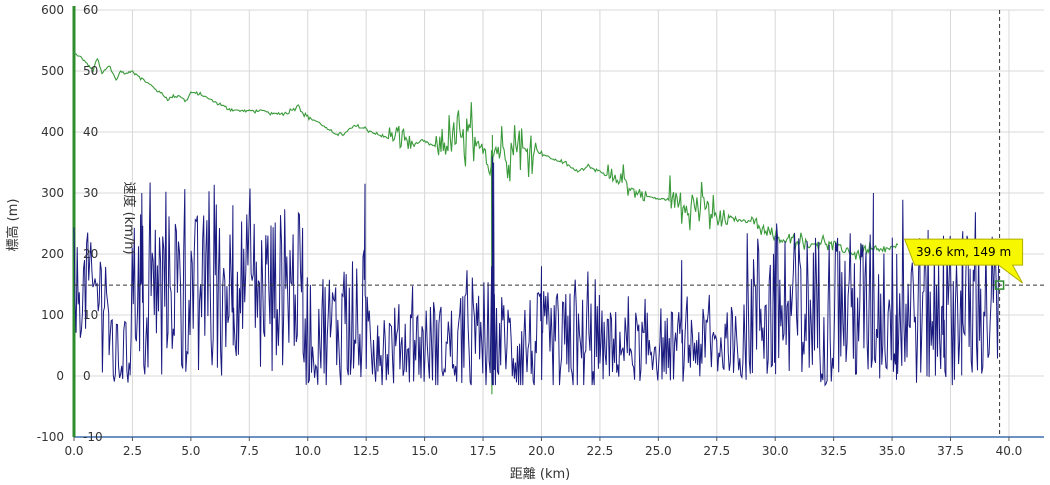 The width and height of the screenshot is (1050, 485). I want to click on x-tick-label: 37.5, so click(950, 451).